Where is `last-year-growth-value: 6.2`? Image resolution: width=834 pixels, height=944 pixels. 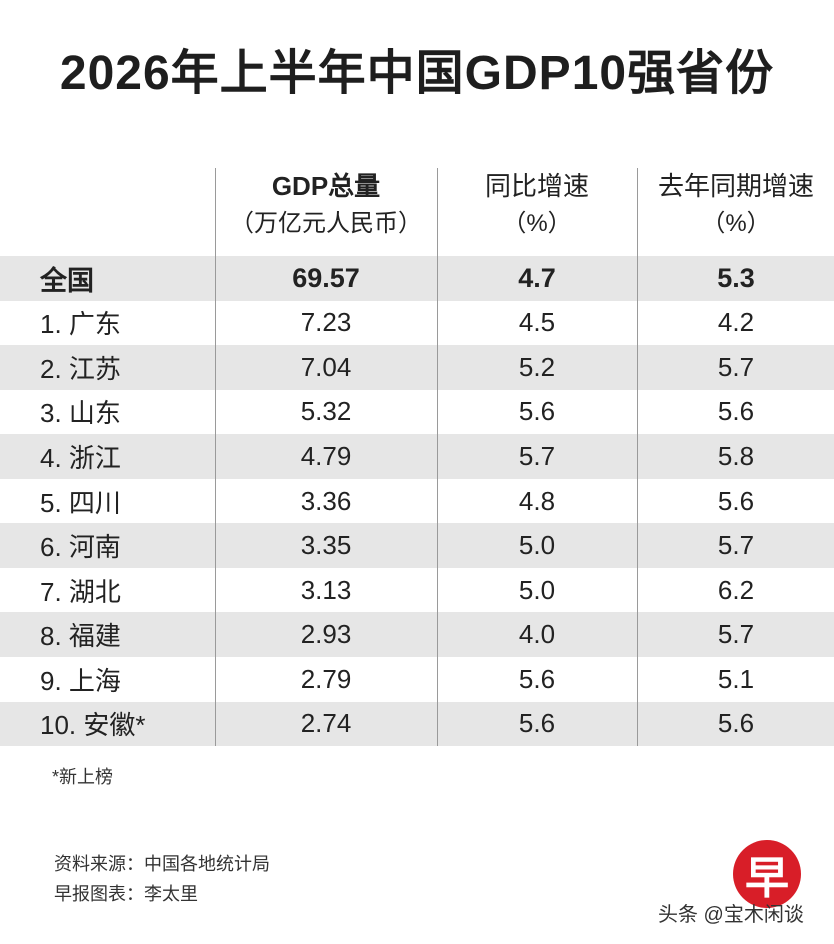
last-year-growth-value: 6.2 is located at coordinates (736, 589).